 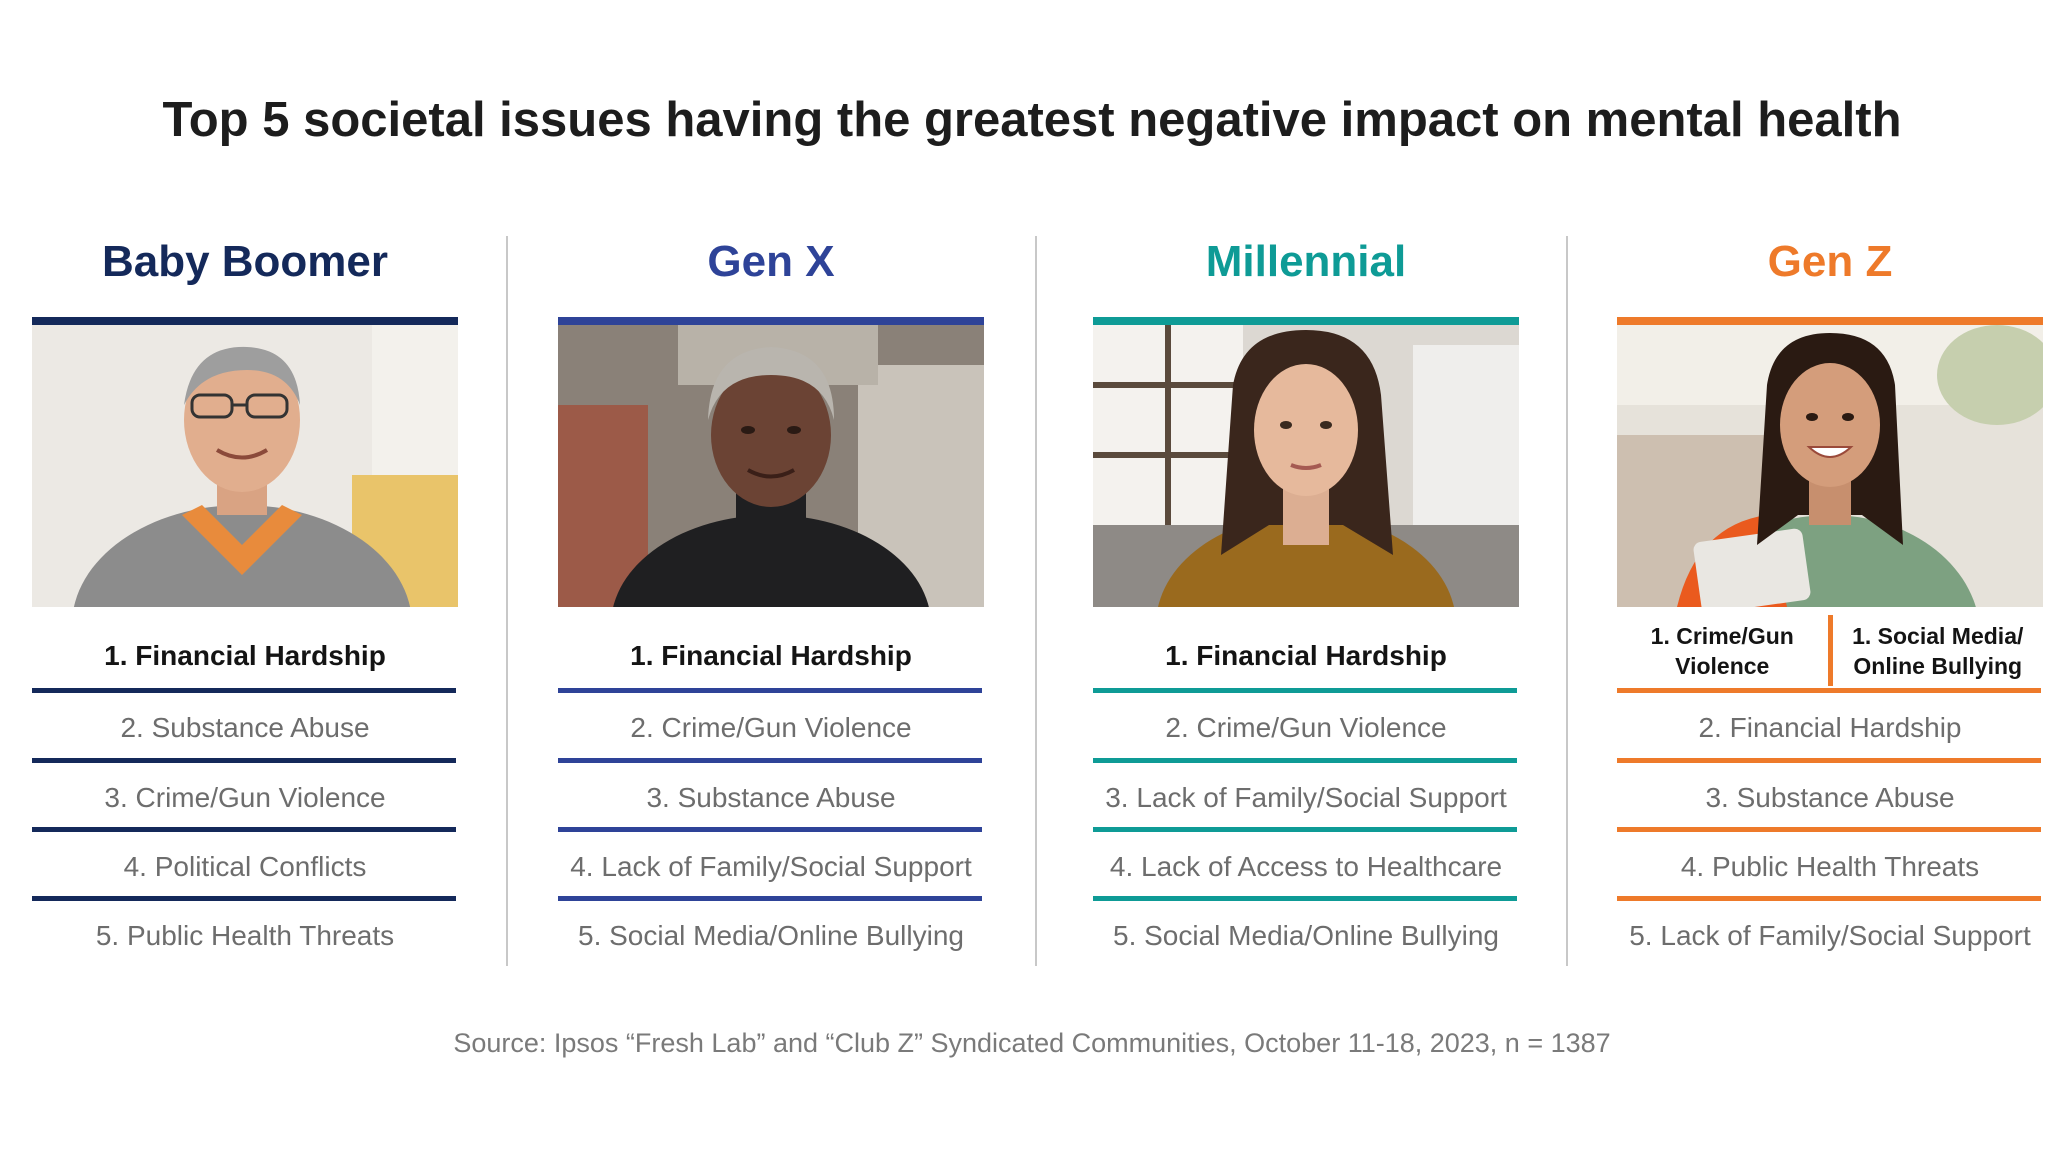 I want to click on column-heading: Gen Z, so click(x=1830, y=261).